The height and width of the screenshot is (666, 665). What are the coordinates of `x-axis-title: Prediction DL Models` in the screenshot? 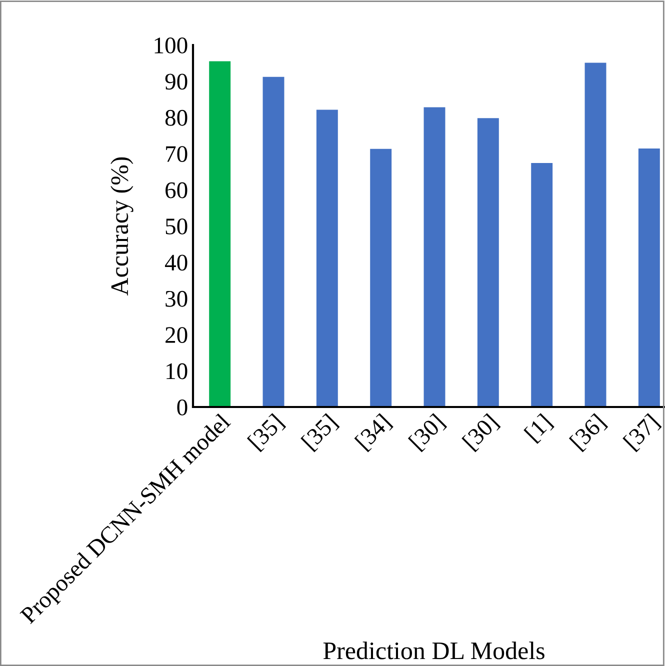 It's located at (433, 651).